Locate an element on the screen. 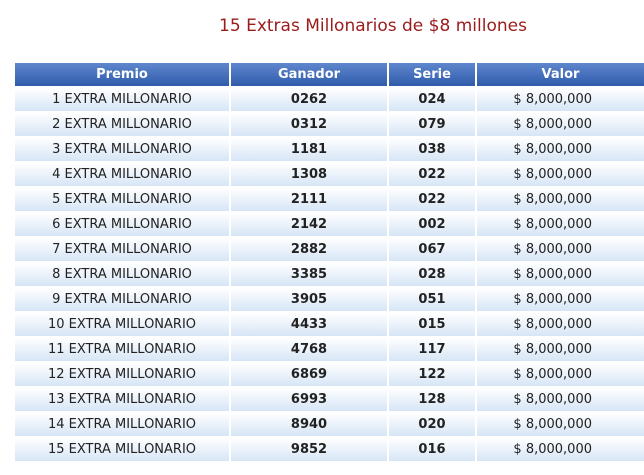  table-header-row: Premio Ganador Serie Valor is located at coordinates (329, 74).